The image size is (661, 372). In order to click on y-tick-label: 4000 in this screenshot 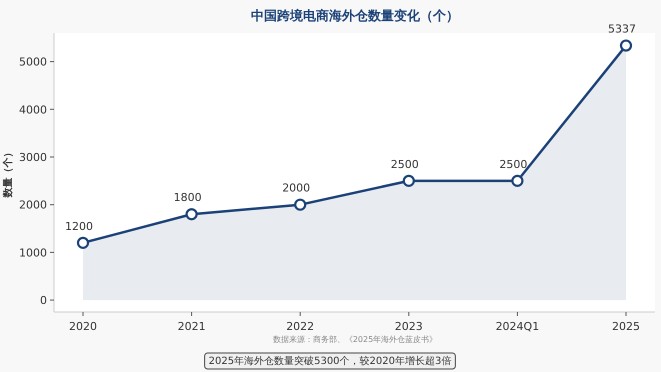, I will do `click(33, 109)`.